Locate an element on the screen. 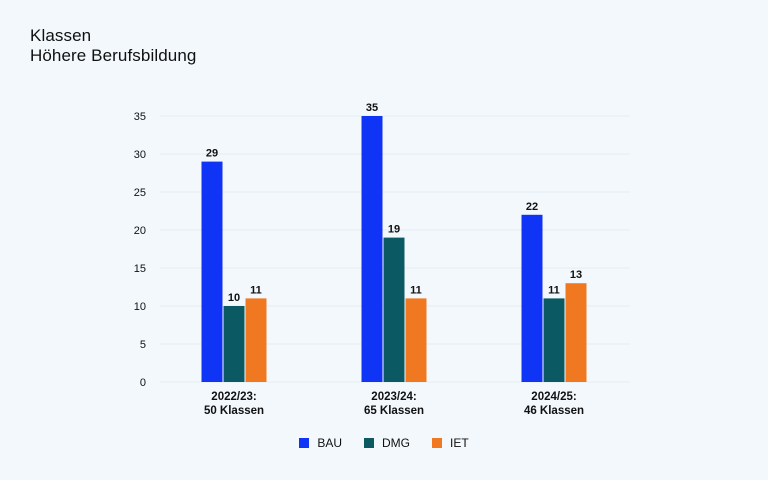  y-tick-label: 35 is located at coordinates (140, 117).